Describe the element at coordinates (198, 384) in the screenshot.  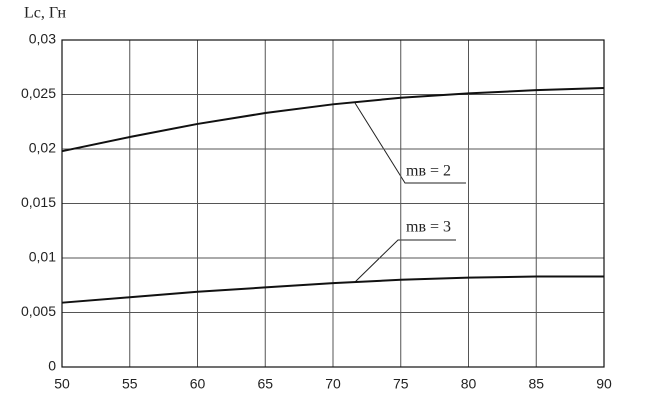
I see `x-tick-label: 60` at that location.